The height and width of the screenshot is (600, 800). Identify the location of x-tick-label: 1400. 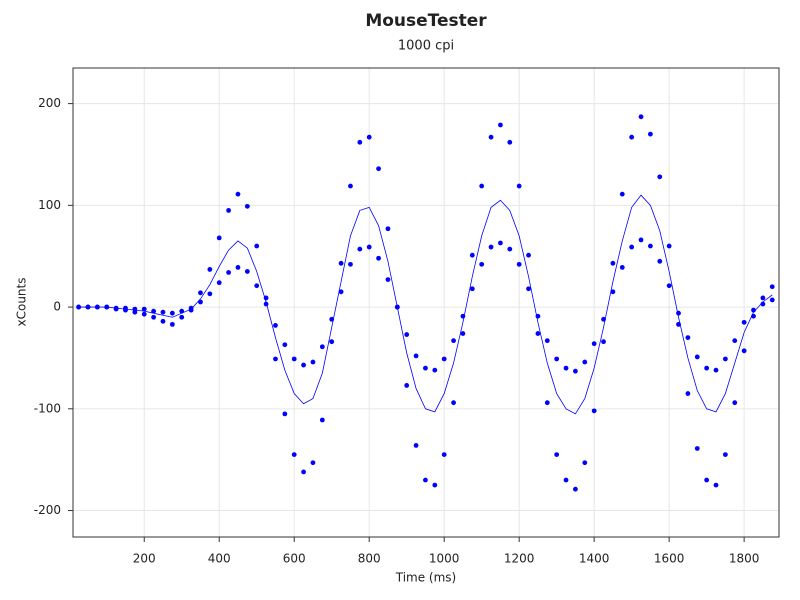
(594, 559).